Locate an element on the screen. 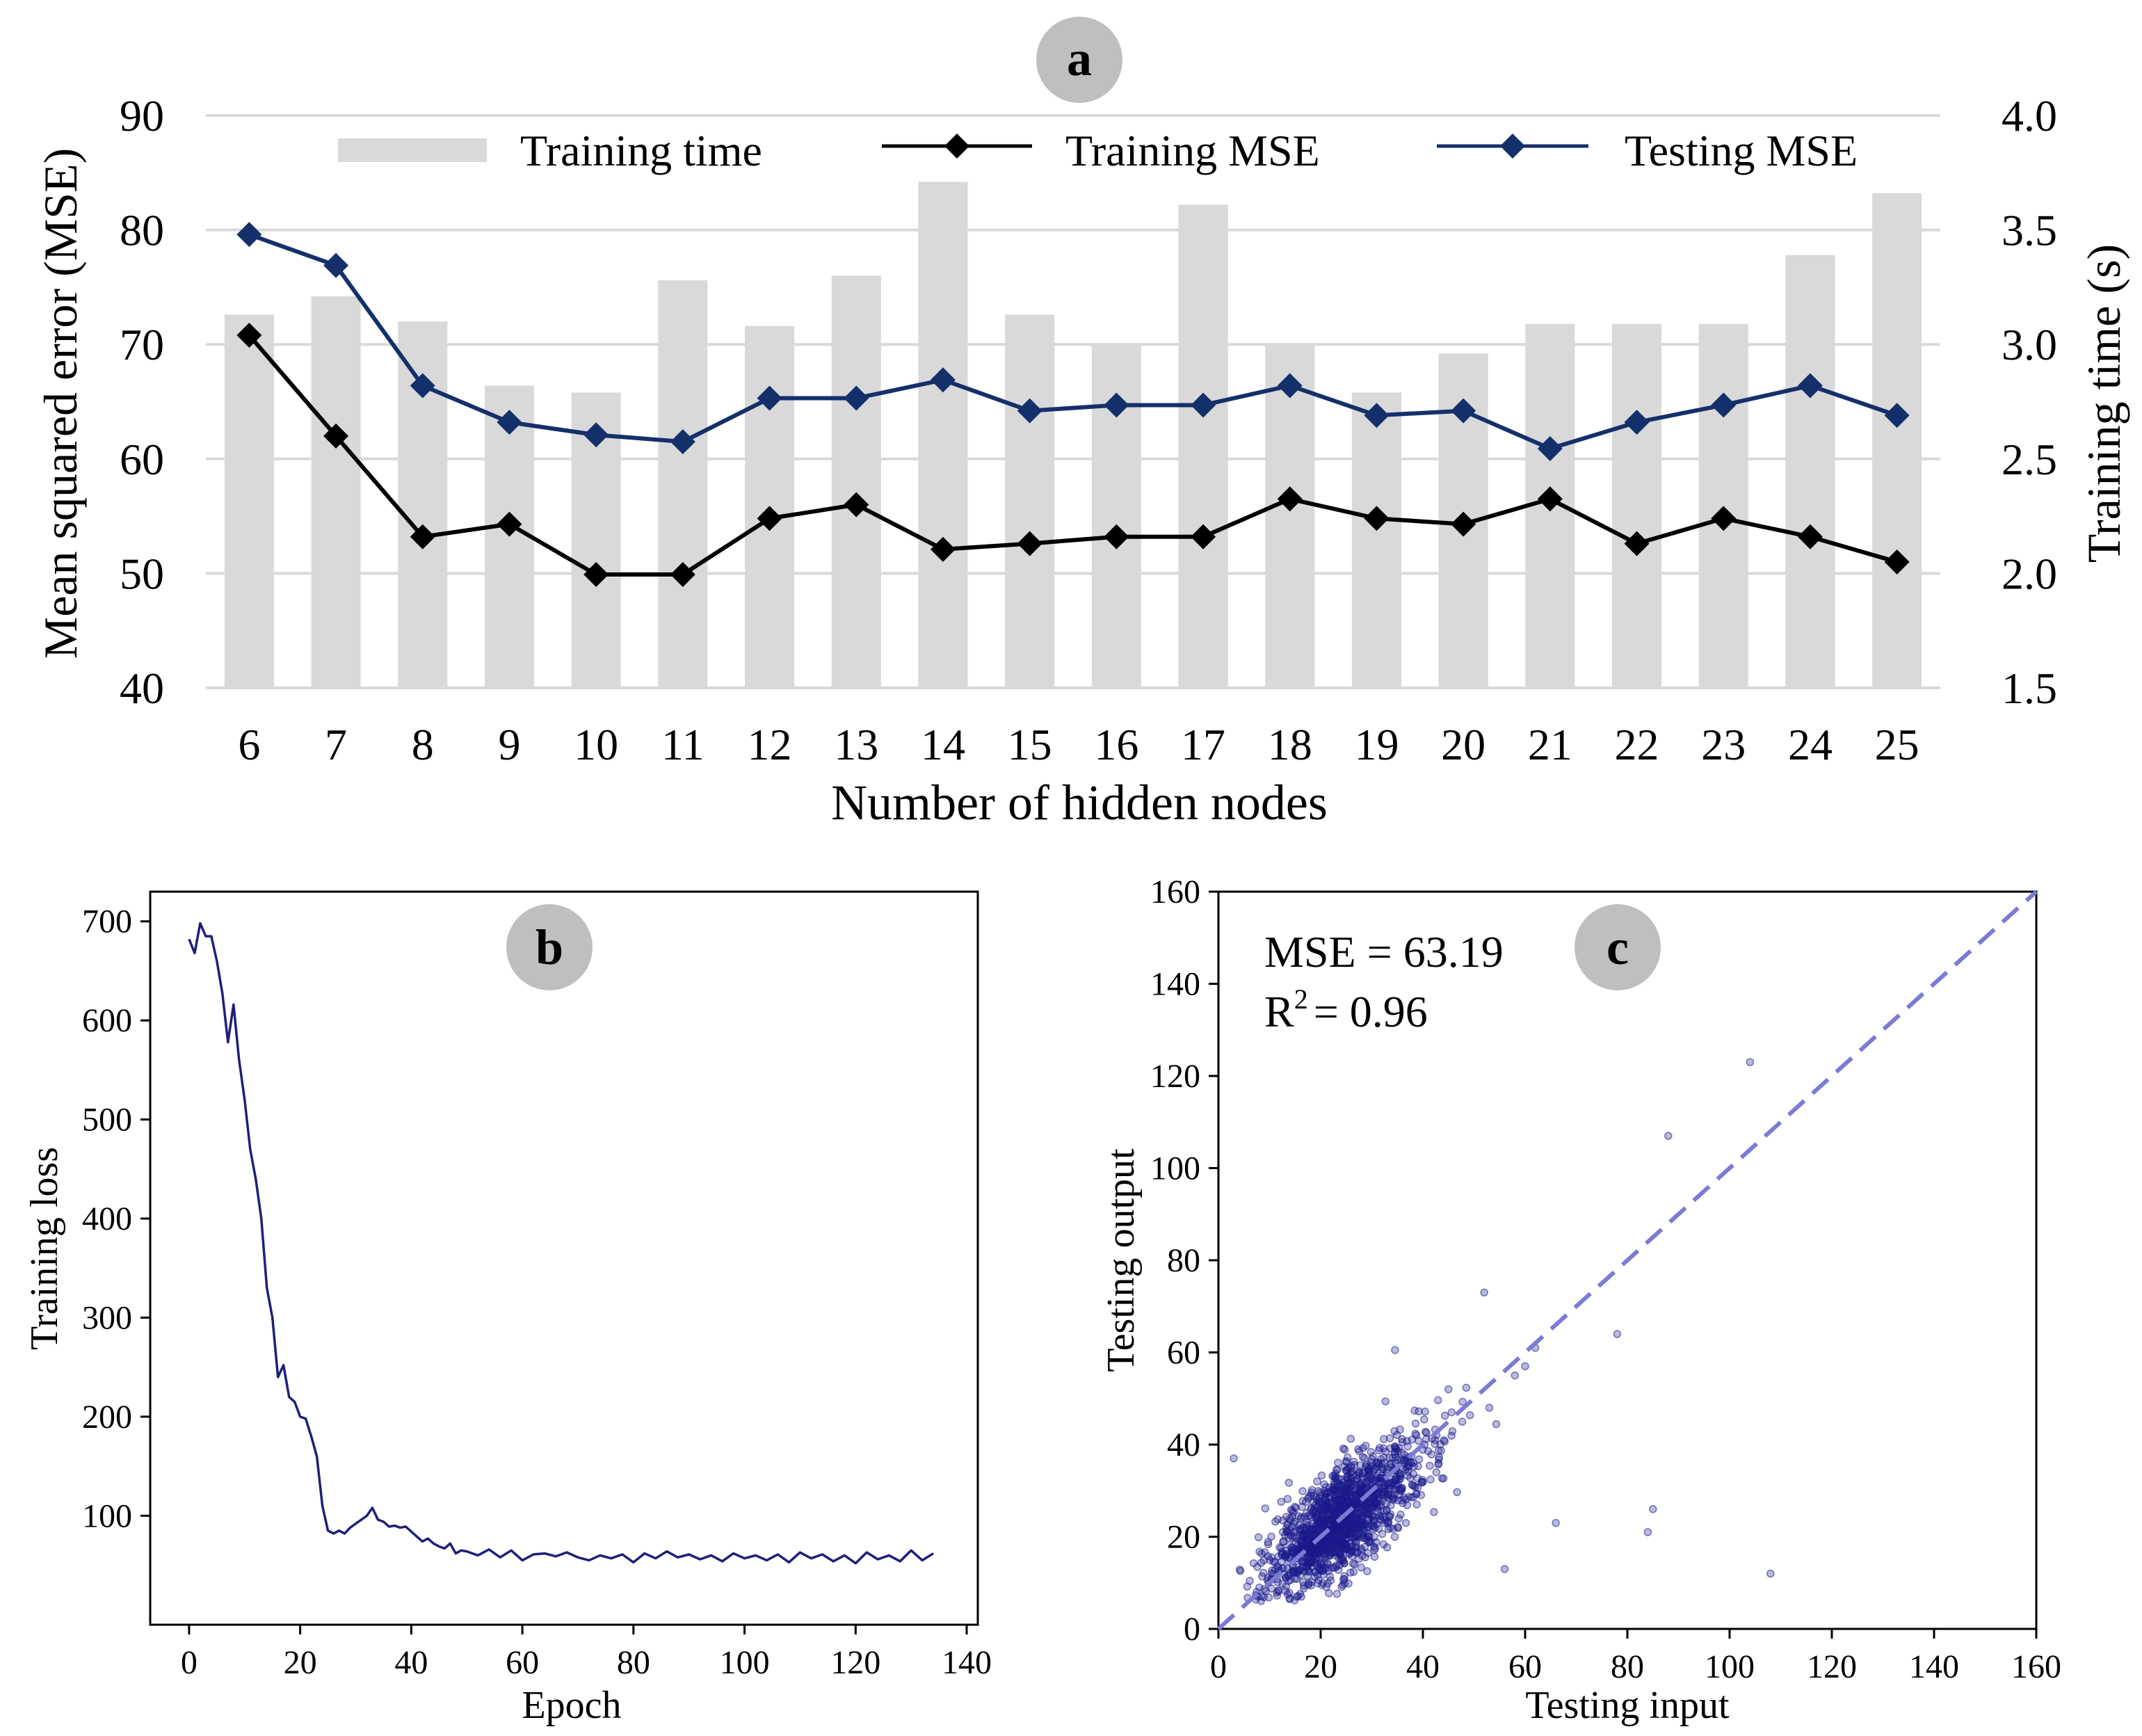  y-tick-label: 600 is located at coordinates (107, 1020).